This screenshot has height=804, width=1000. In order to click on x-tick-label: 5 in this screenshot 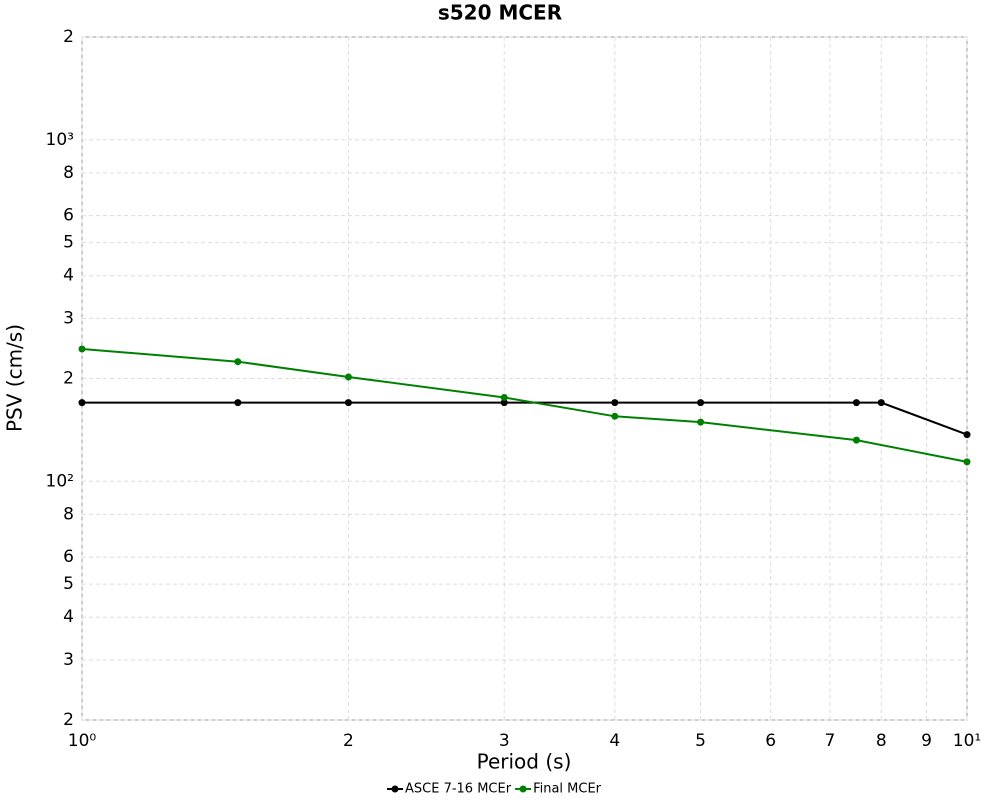, I will do `click(700, 741)`.